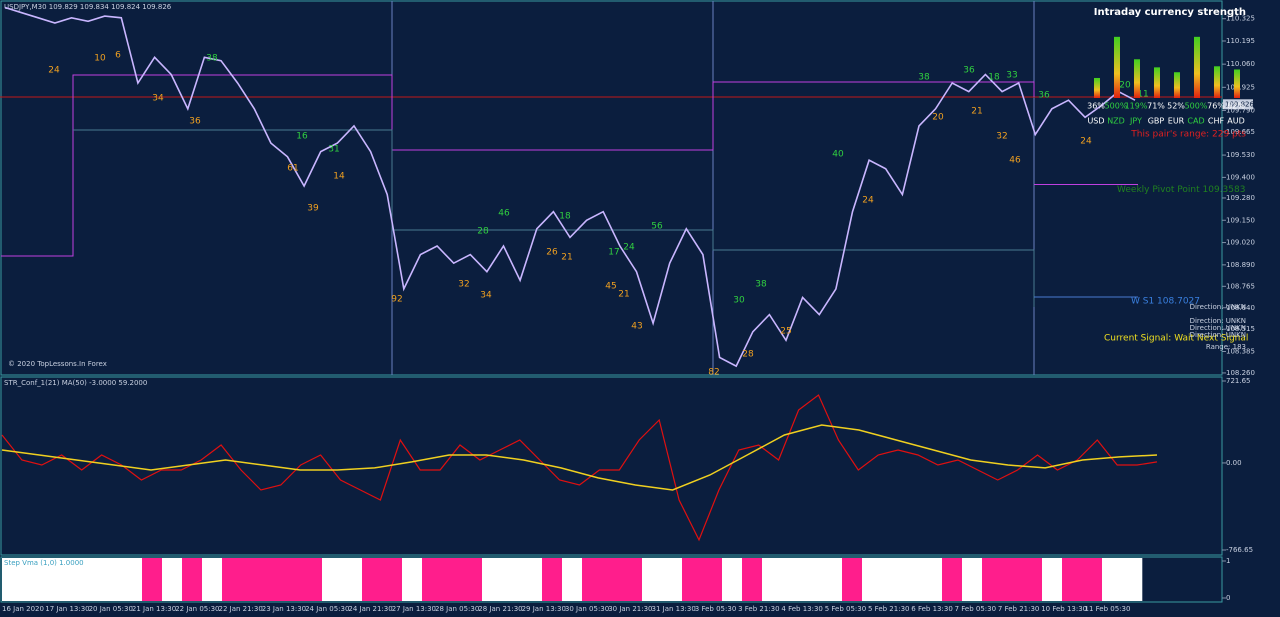  Describe the element at coordinates (1240, 19) in the screenshot. I see `y-tick-label: 110.325` at that location.